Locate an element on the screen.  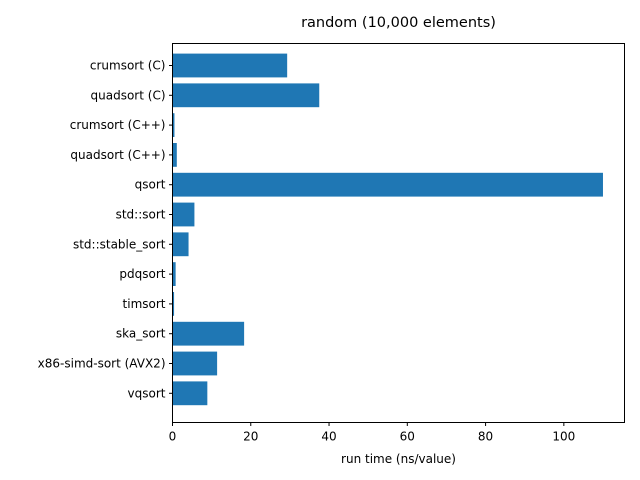
y-tick-label: ska_sort is located at coordinates (141, 334).